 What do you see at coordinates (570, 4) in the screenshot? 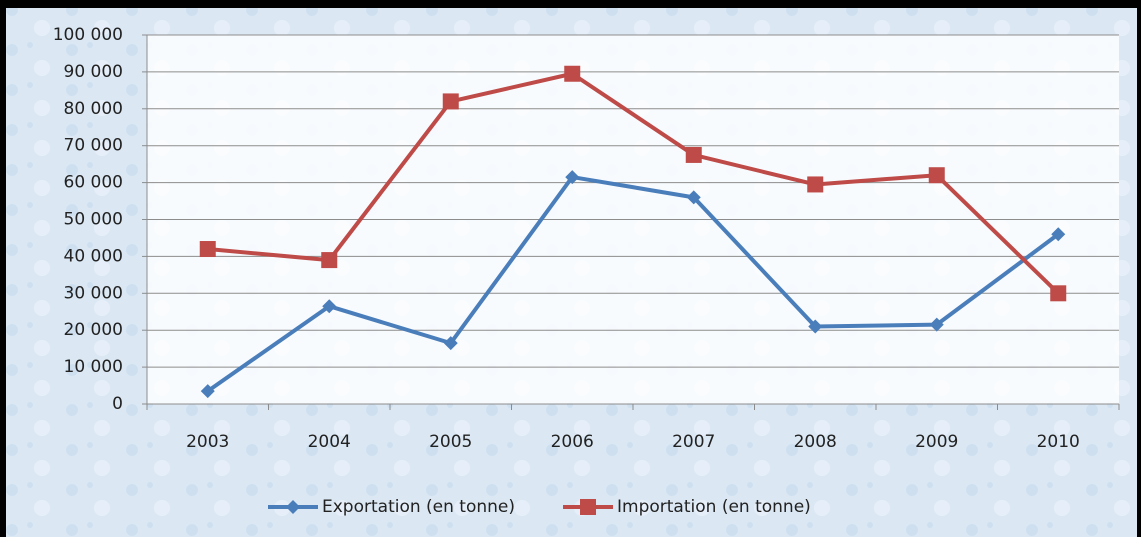
I see `frame-top` at bounding box center [570, 4].